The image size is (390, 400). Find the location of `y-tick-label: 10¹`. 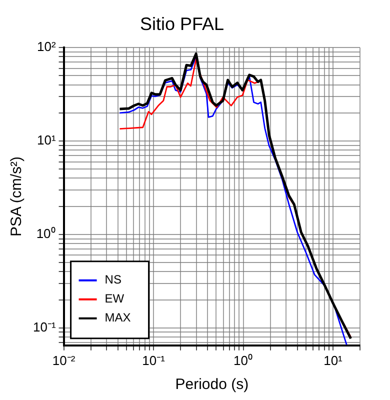

y-tick-label: 10¹ is located at coordinates (46, 140).